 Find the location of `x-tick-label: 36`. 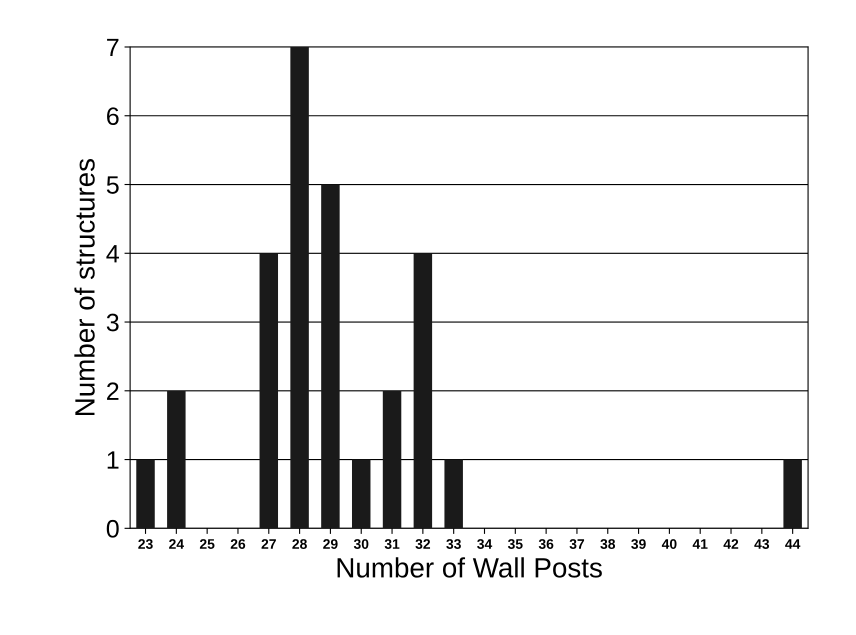

x-tick-label: 36 is located at coordinates (546, 544).